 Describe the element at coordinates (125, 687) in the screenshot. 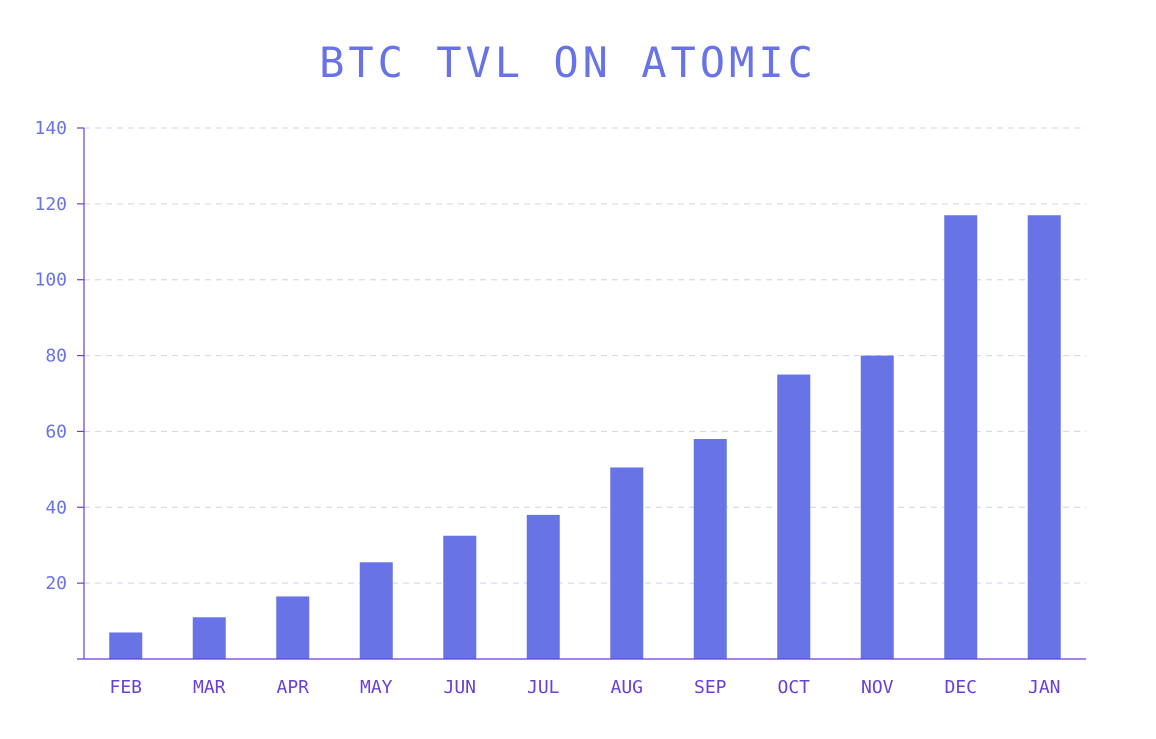

I see `x-tick-label: FEB` at that location.